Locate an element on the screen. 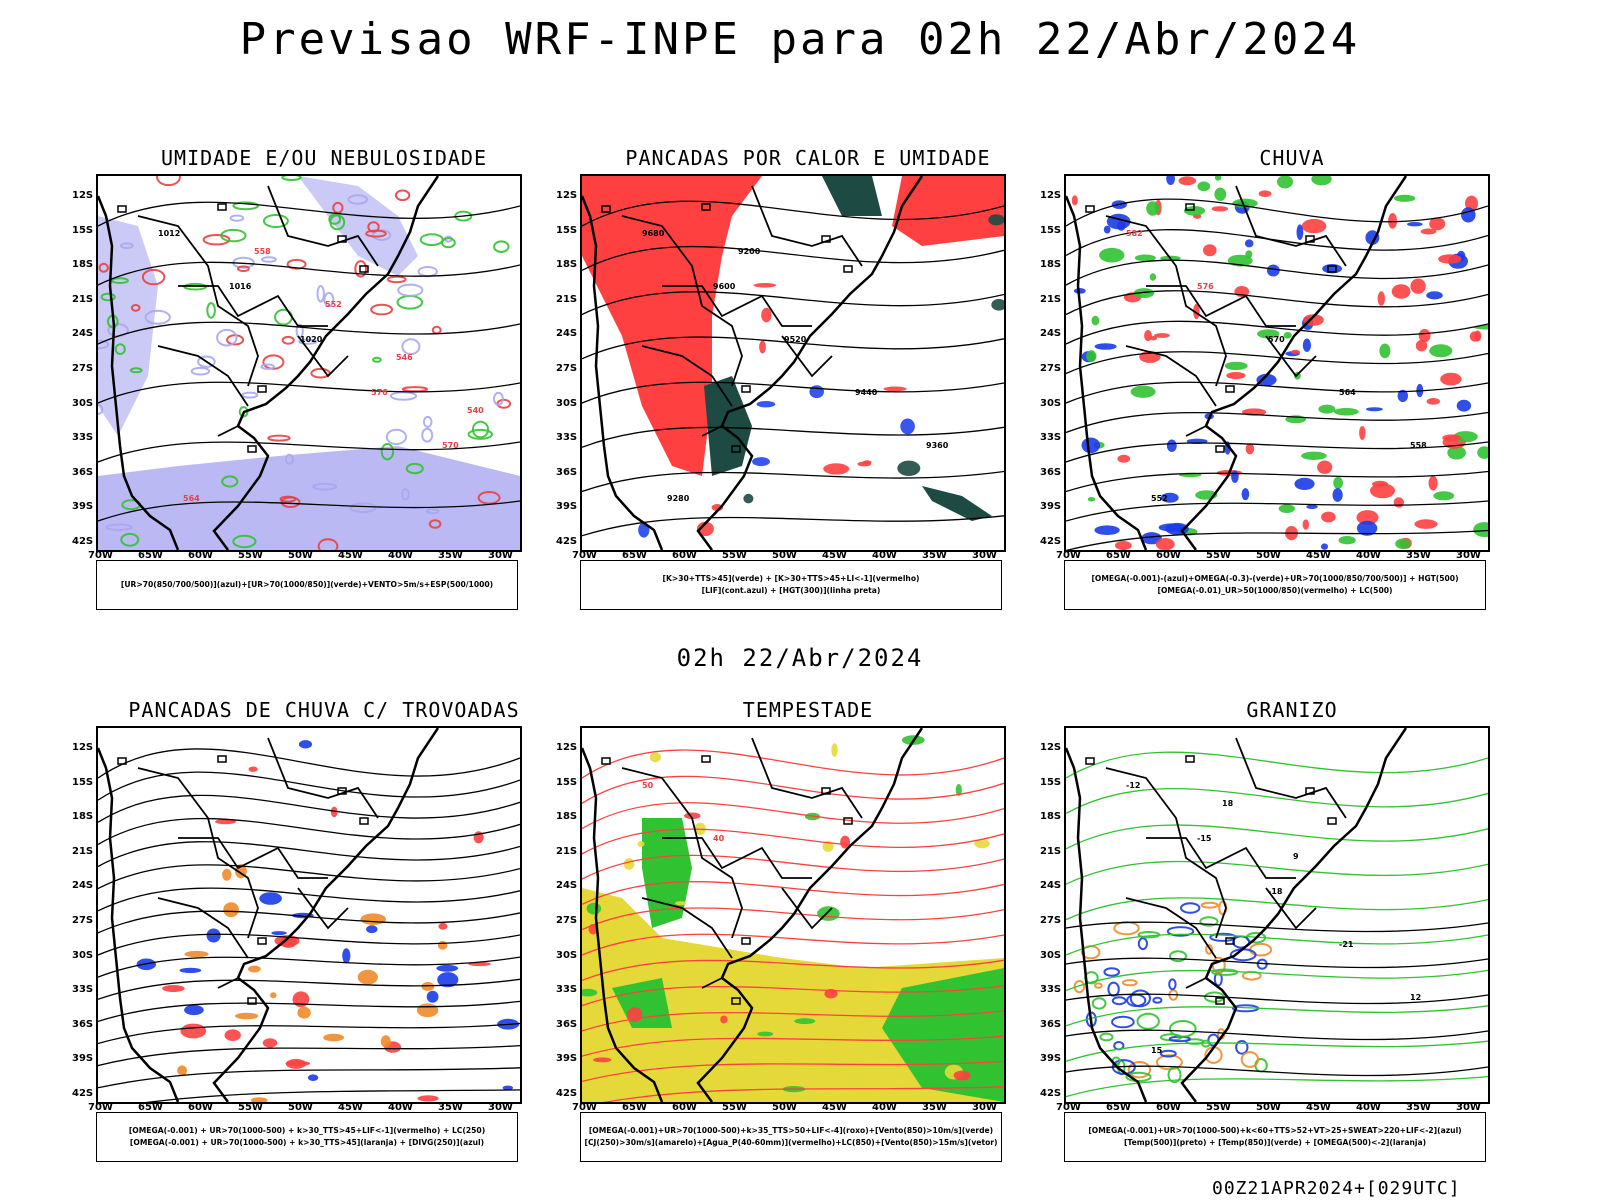  contour-label: 564 is located at coordinates (191, 498).